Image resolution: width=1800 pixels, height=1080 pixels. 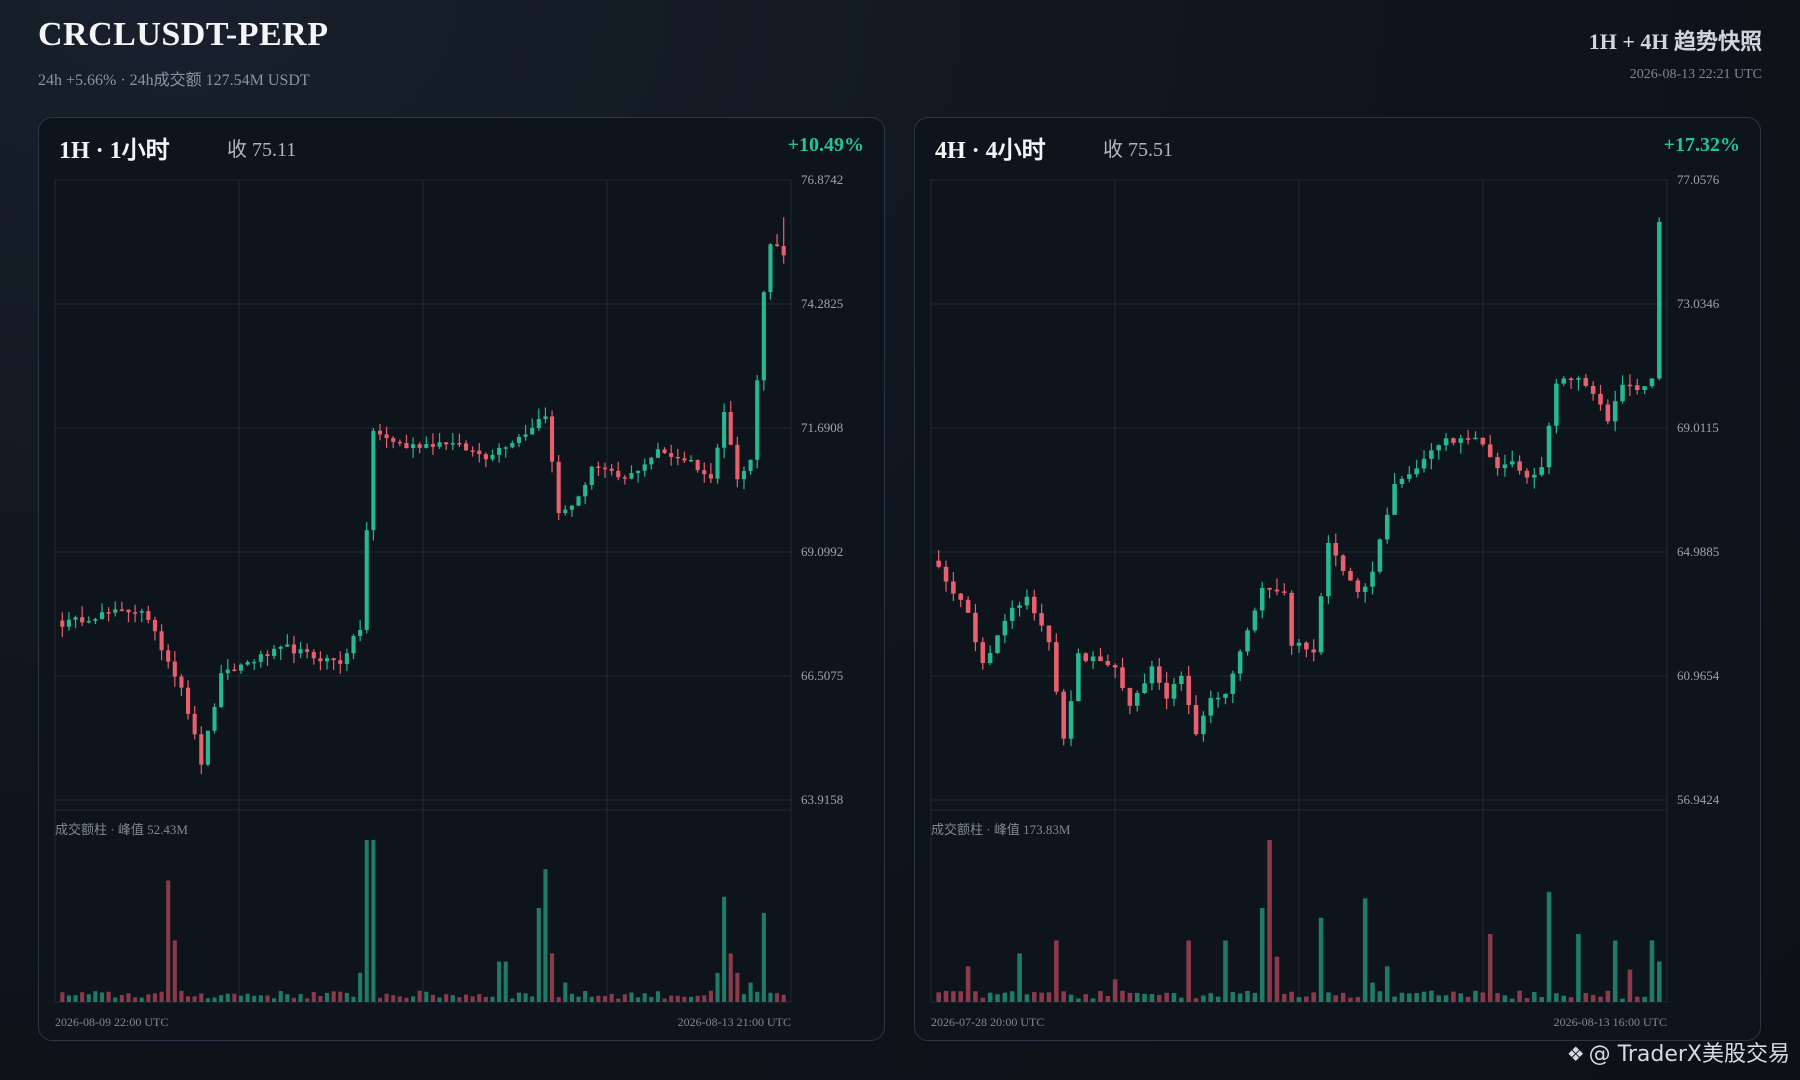 What do you see at coordinates (734, 1022) in the screenshot?
I see `x-axis-end-label: 2026-08-13 21:00 UTC` at bounding box center [734, 1022].